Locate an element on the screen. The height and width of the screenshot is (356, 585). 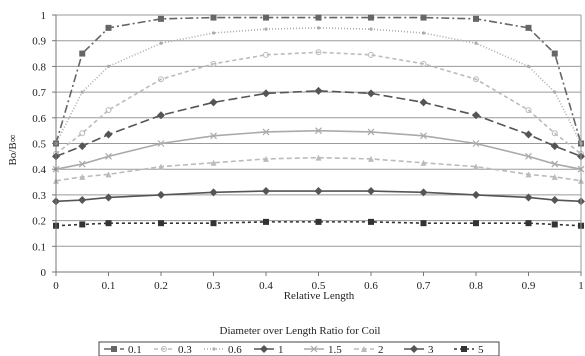
x-tick-label: 0.5 is located at coordinates (319, 286).